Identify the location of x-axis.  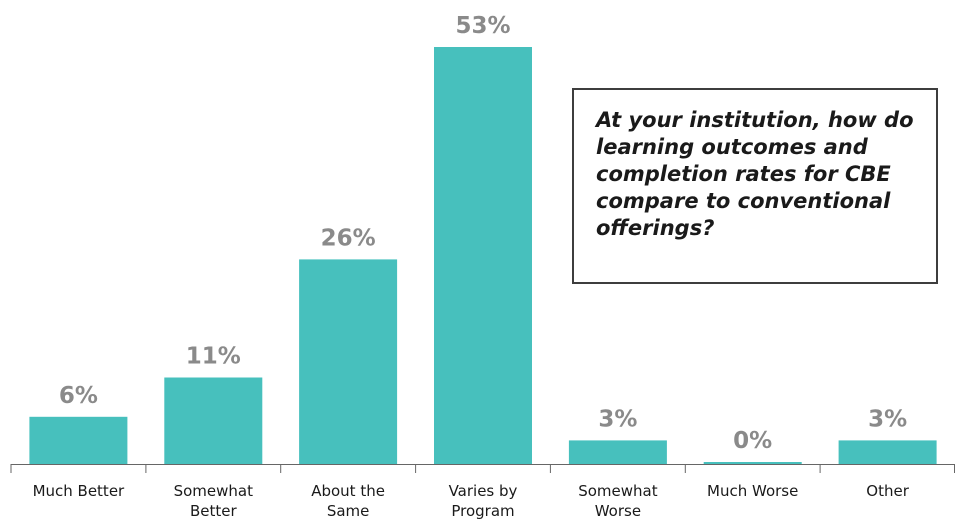
(482, 468).